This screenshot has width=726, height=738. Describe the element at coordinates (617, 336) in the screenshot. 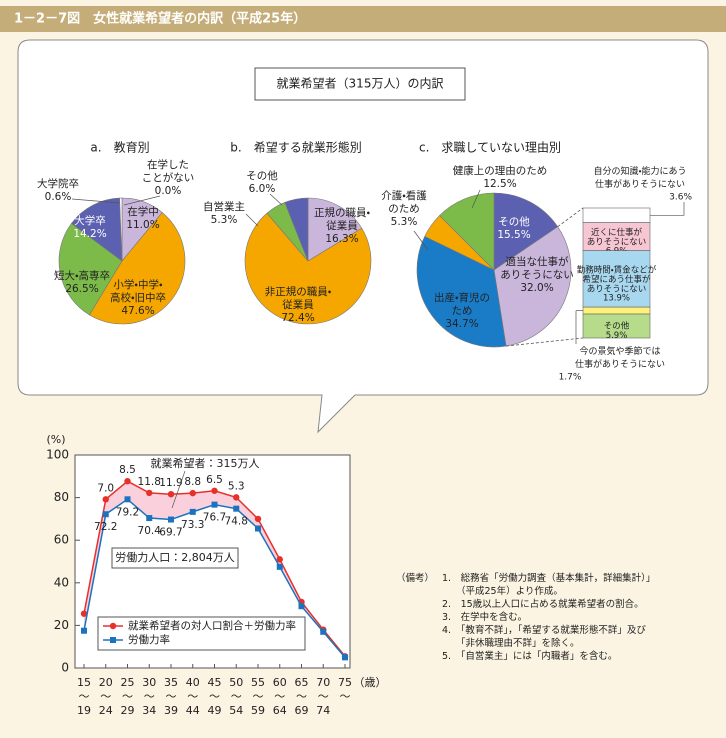

I see `segment-value-label: 5.9%` at that location.